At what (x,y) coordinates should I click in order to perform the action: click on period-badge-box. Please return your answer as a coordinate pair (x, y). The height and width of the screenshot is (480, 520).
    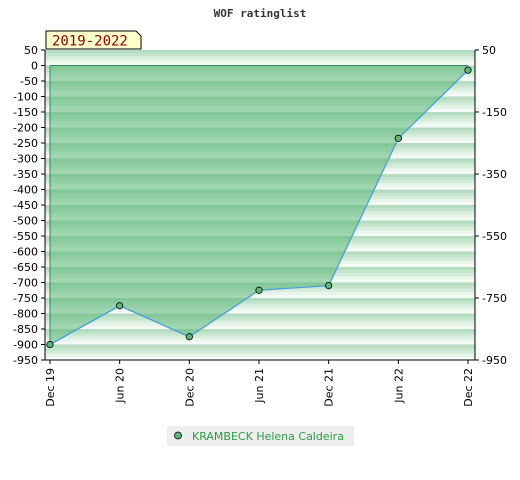
    Looking at the image, I should click on (93, 40).